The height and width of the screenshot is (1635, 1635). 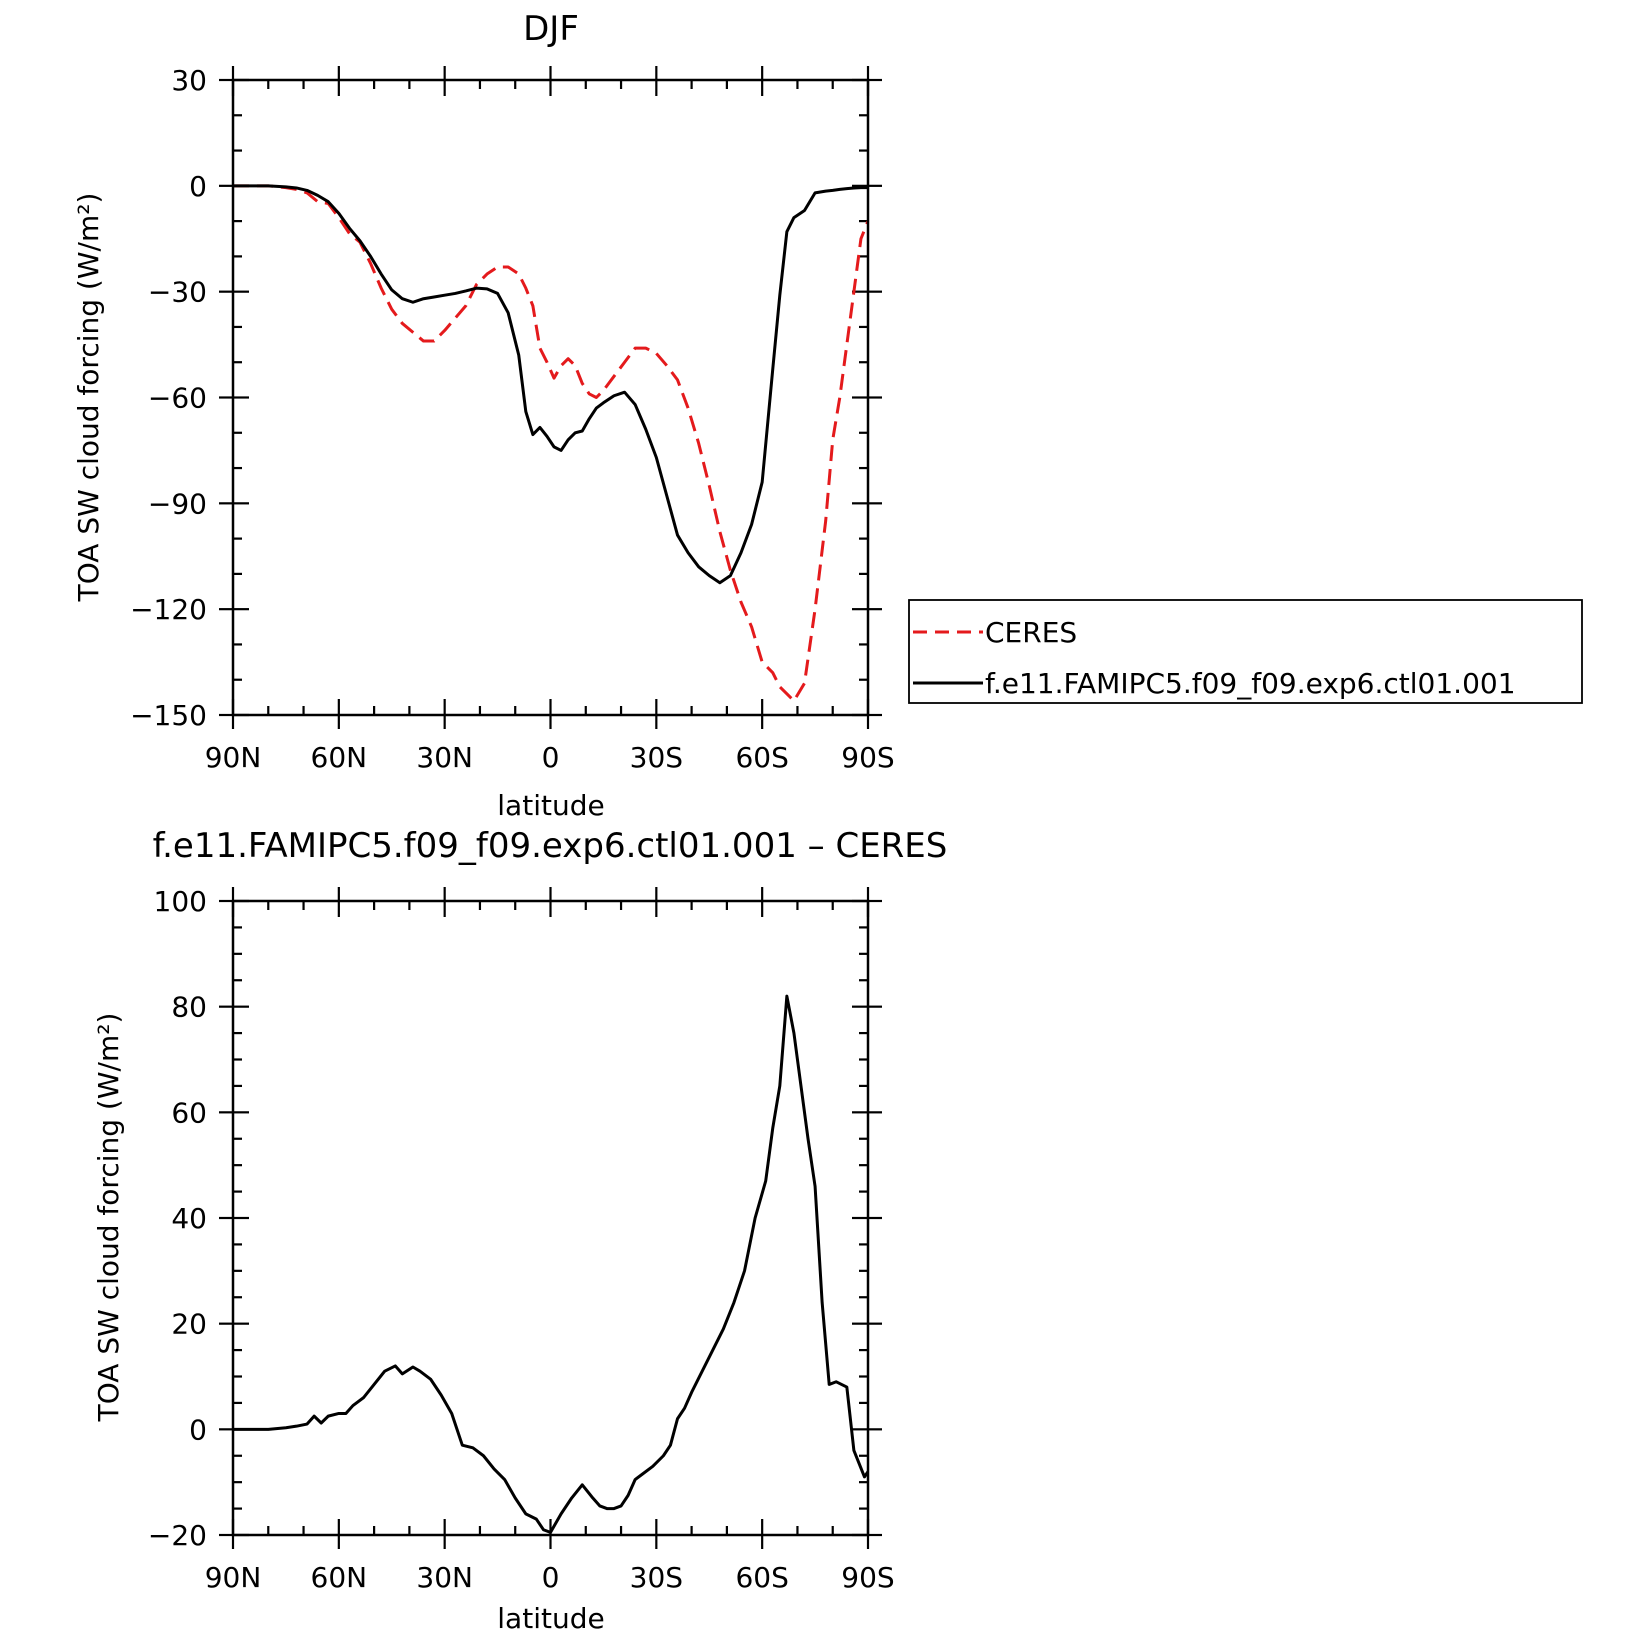 I want to click on top-y-tick-label: −60, so click(x=177, y=398).